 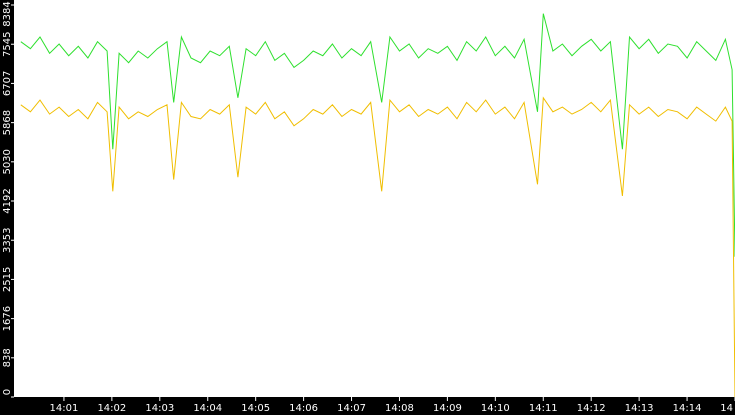 I want to click on x-tick-label: 14:12, so click(x=591, y=408).